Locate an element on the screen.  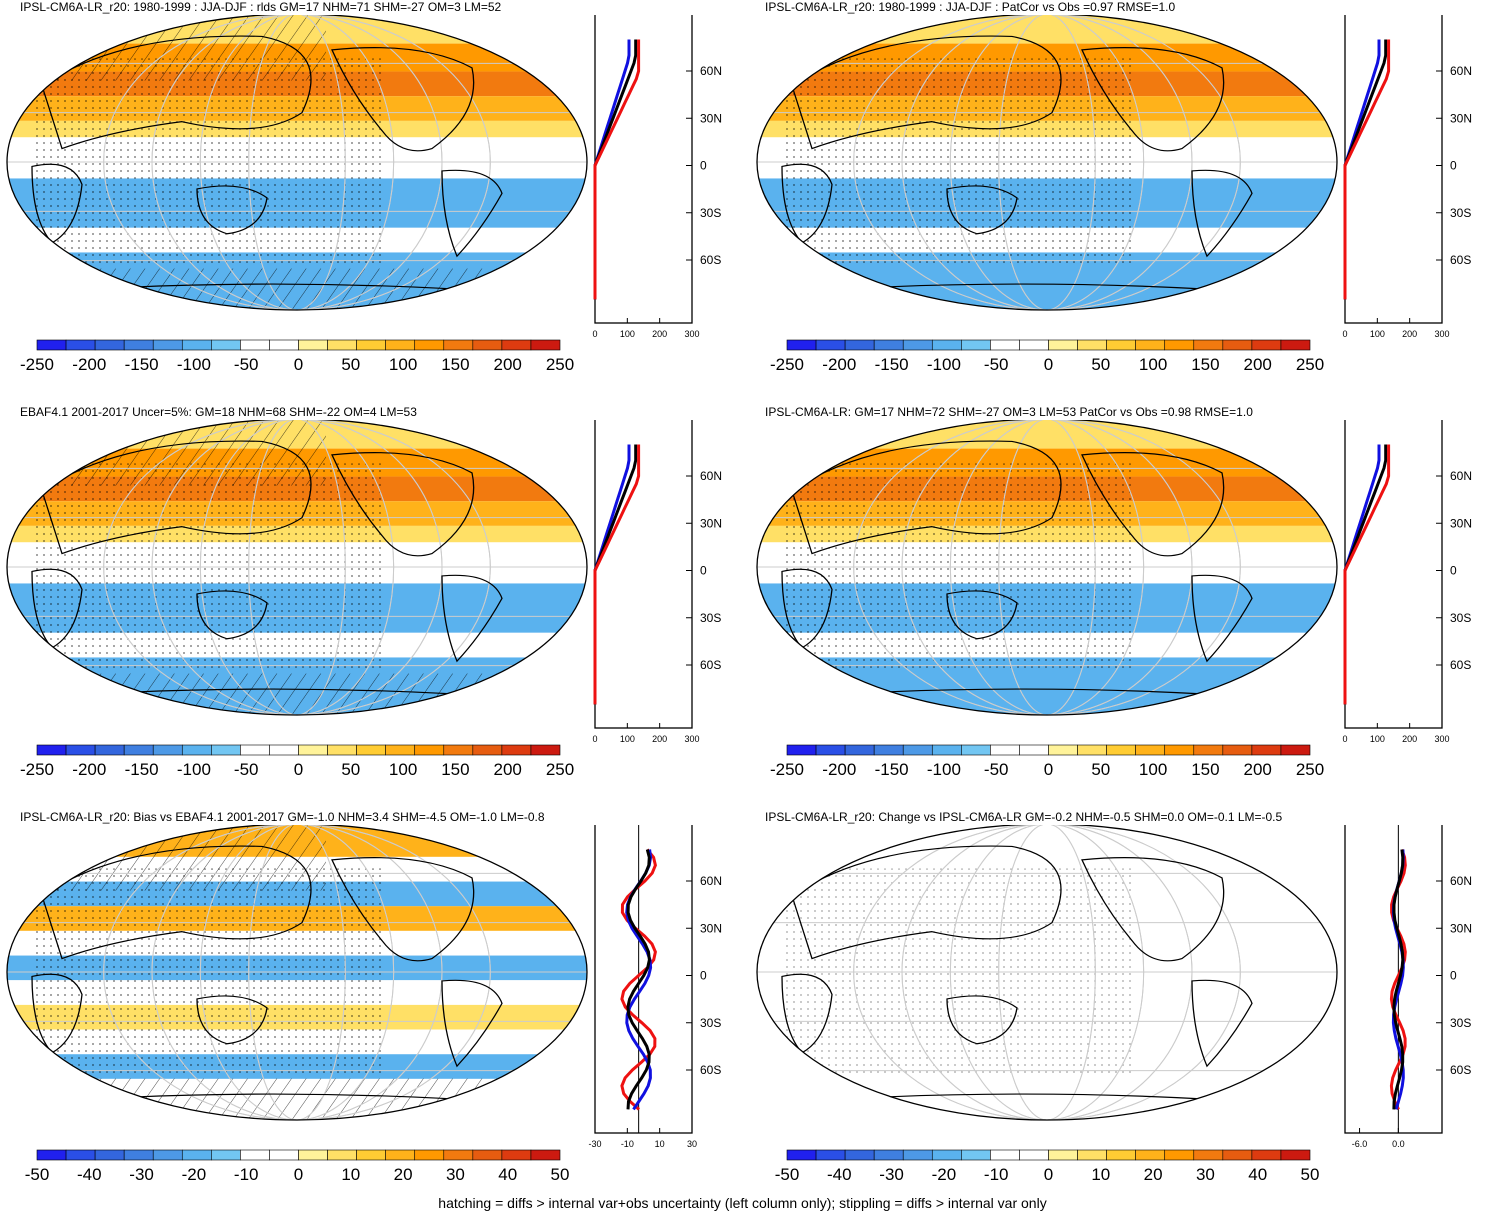
colorbar-label: 250 is located at coordinates (560, 364).